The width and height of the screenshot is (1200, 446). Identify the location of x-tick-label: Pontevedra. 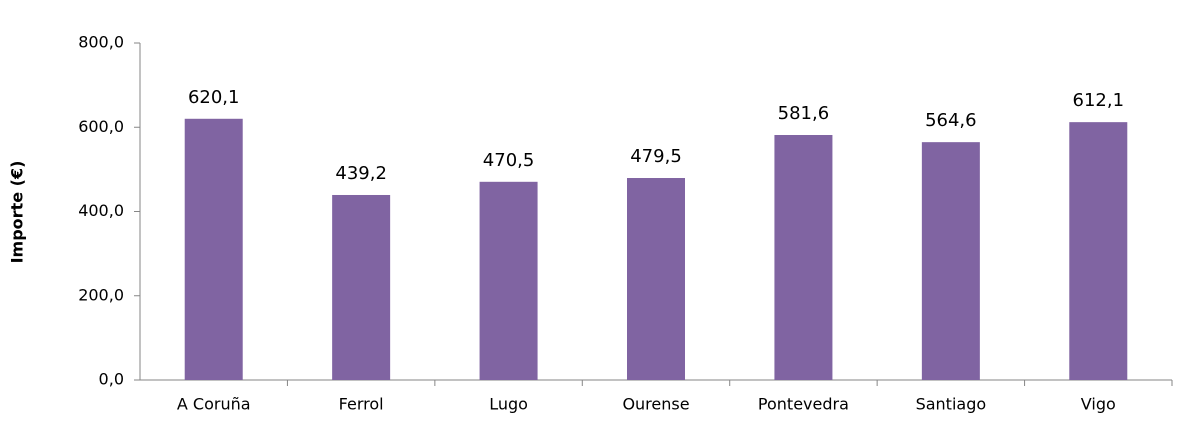
(803, 404).